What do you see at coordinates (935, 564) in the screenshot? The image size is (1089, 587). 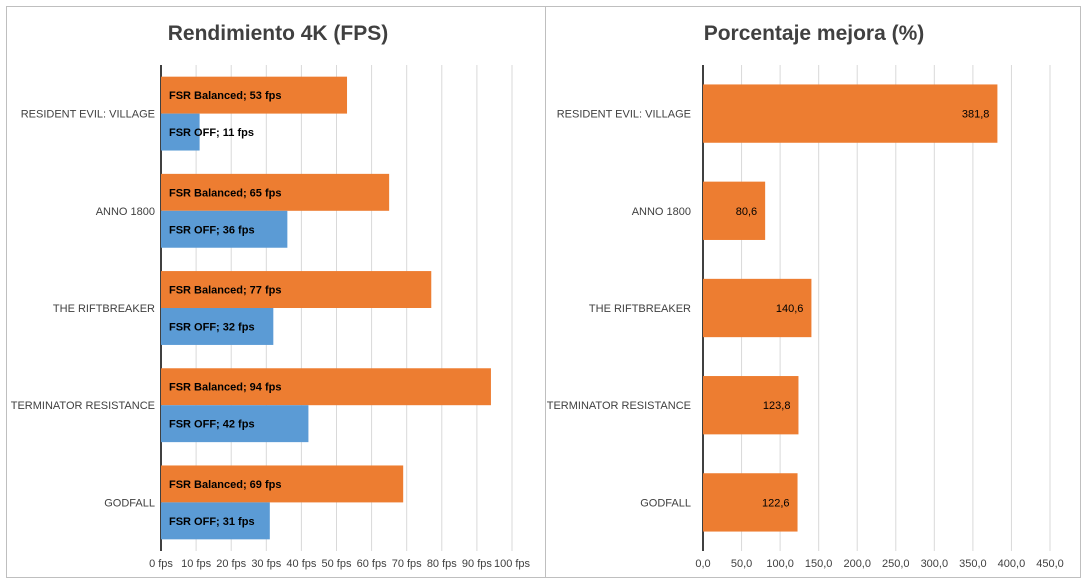 I see `x-tick-label: 300,0` at bounding box center [935, 564].